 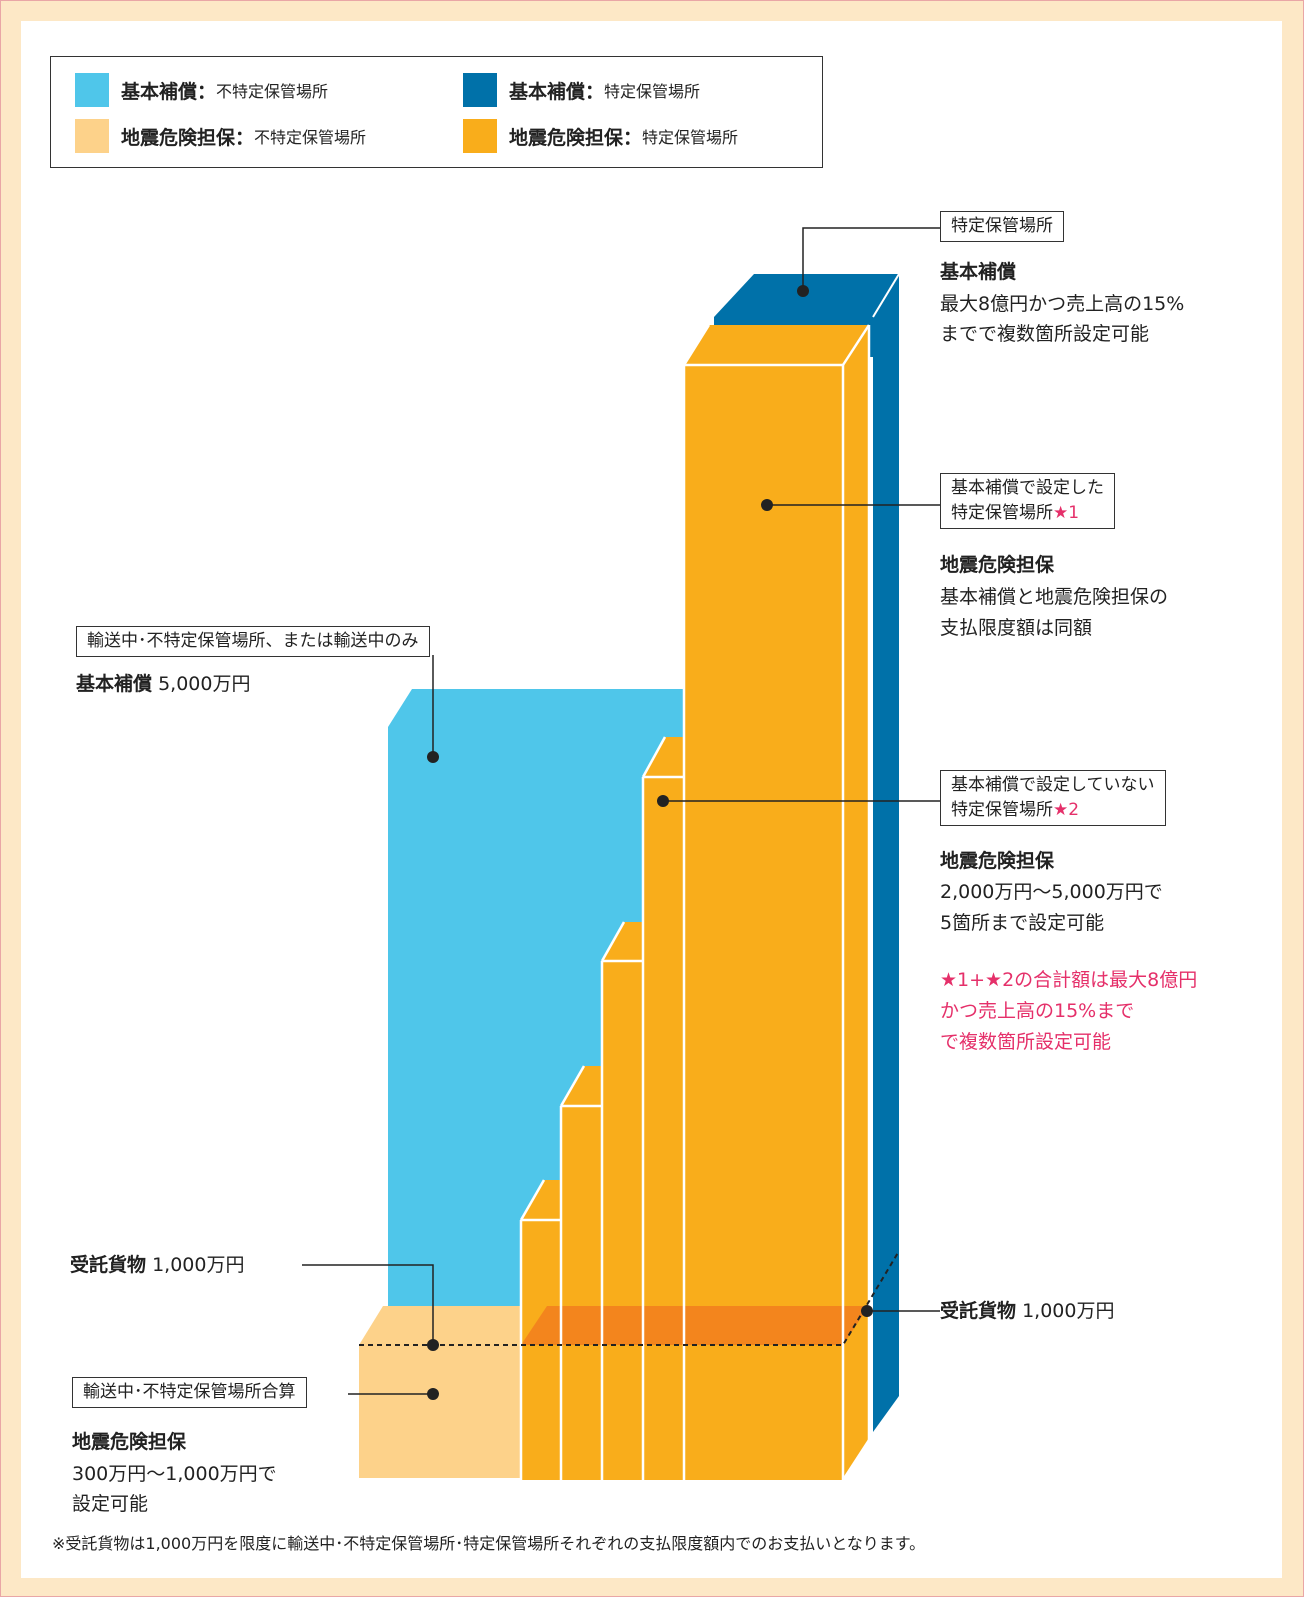 I want to click on combined-quake-title: 地震危険担保, so click(x=129, y=1442).